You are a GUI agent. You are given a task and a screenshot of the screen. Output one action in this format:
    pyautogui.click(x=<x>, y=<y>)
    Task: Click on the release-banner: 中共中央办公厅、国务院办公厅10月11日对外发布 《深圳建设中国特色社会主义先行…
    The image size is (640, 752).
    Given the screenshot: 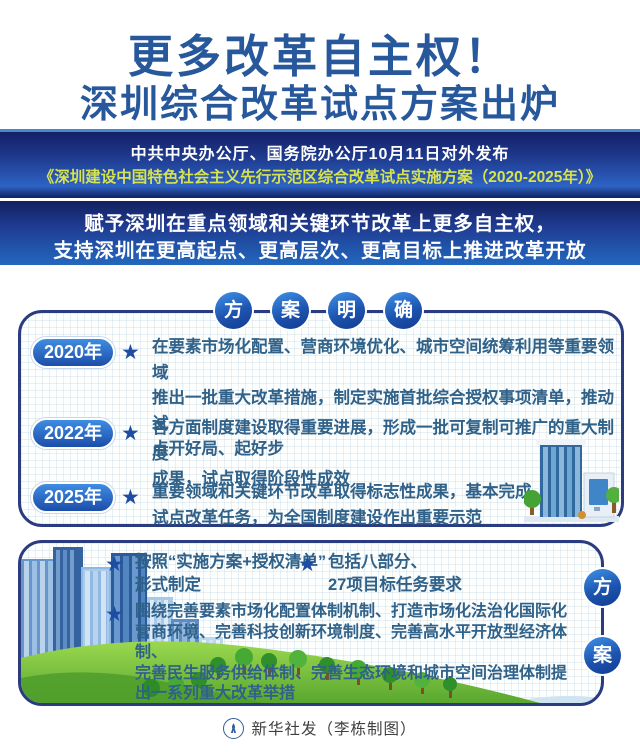 What is the action you would take?
    pyautogui.click(x=320, y=163)
    